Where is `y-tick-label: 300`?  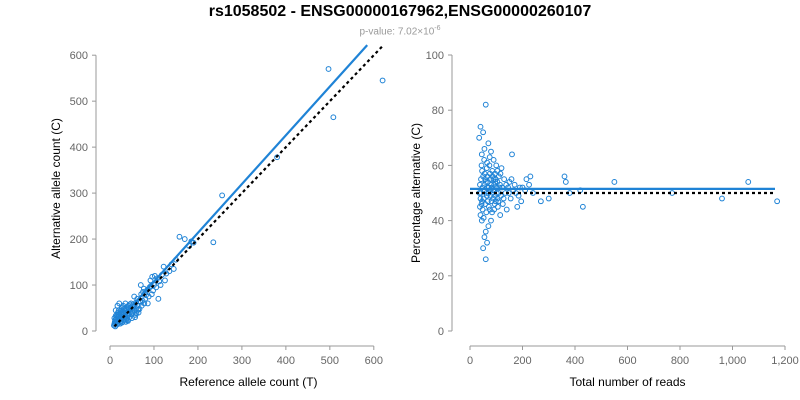
y-tick-label: 300 is located at coordinates (79, 194).